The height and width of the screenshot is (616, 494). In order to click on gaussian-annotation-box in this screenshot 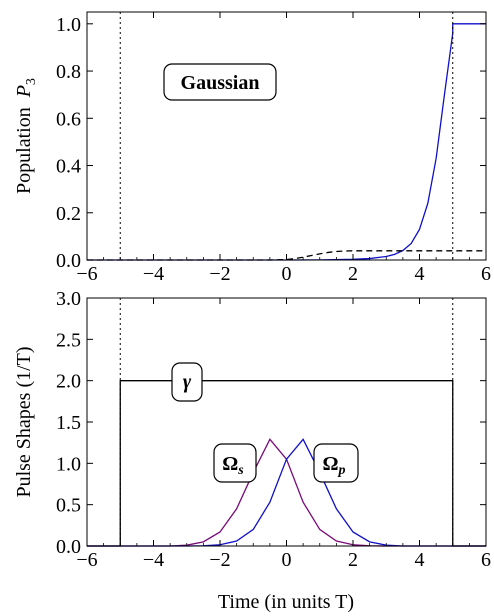, I will do `click(220, 82)`.